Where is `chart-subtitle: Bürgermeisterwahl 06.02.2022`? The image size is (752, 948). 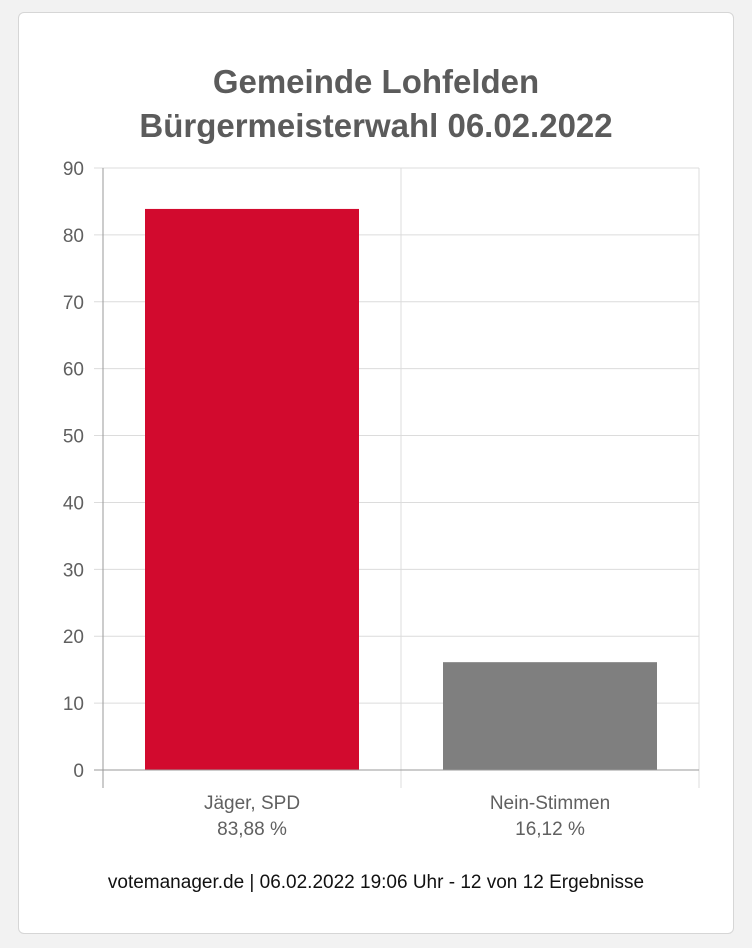
chart-subtitle: Bürgermeisterwahl 06.02.2022 is located at coordinates (376, 125).